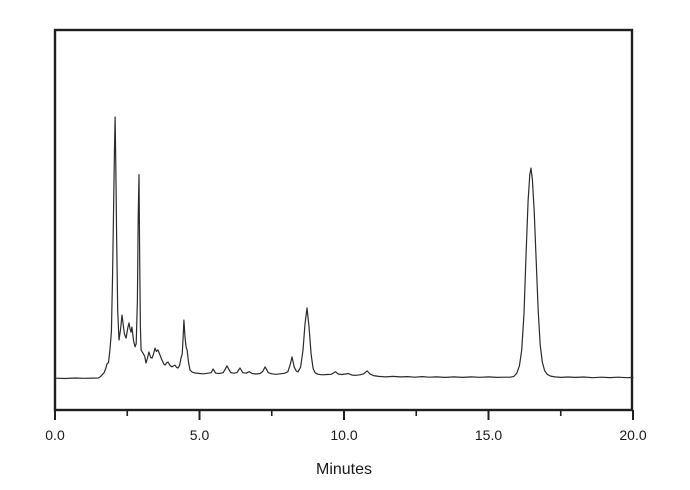  Describe the element at coordinates (632, 435) in the screenshot. I see `x-tick-label-20.0: 20.0` at that location.